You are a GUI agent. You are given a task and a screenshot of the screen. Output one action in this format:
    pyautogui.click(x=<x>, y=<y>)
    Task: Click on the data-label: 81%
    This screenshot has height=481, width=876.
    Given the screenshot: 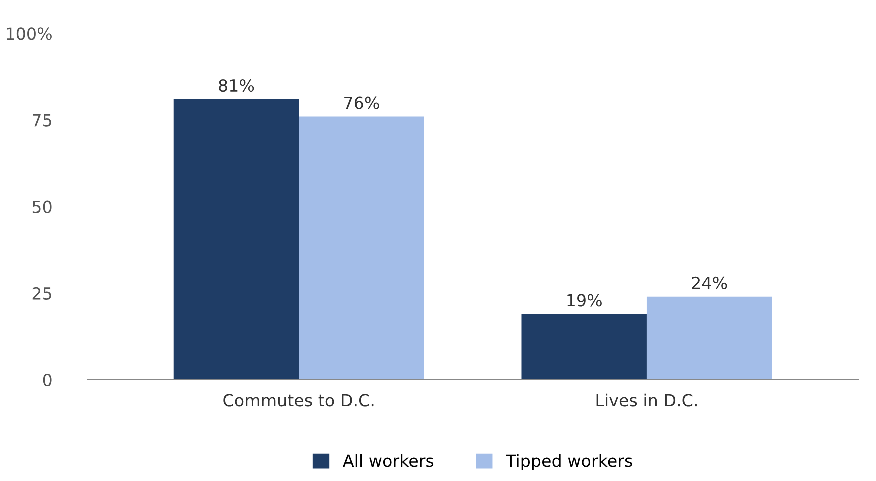 What is the action you would take?
    pyautogui.click(x=236, y=85)
    